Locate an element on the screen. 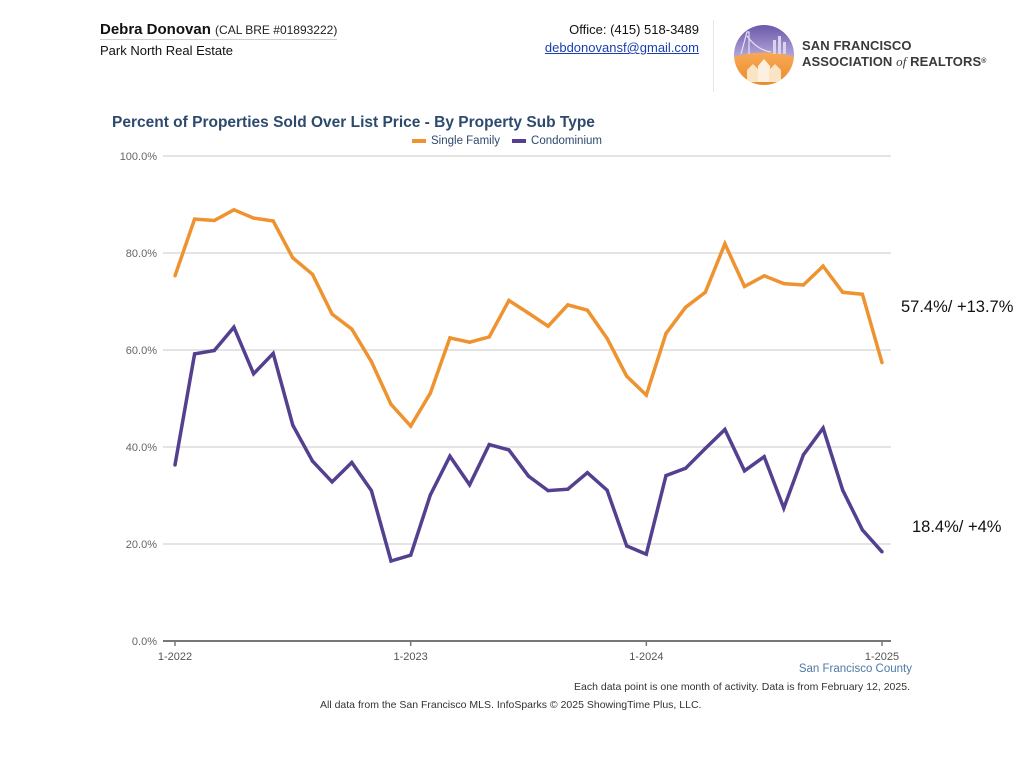  annotation-condominium: 18.4%/ +4% is located at coordinates (957, 527).